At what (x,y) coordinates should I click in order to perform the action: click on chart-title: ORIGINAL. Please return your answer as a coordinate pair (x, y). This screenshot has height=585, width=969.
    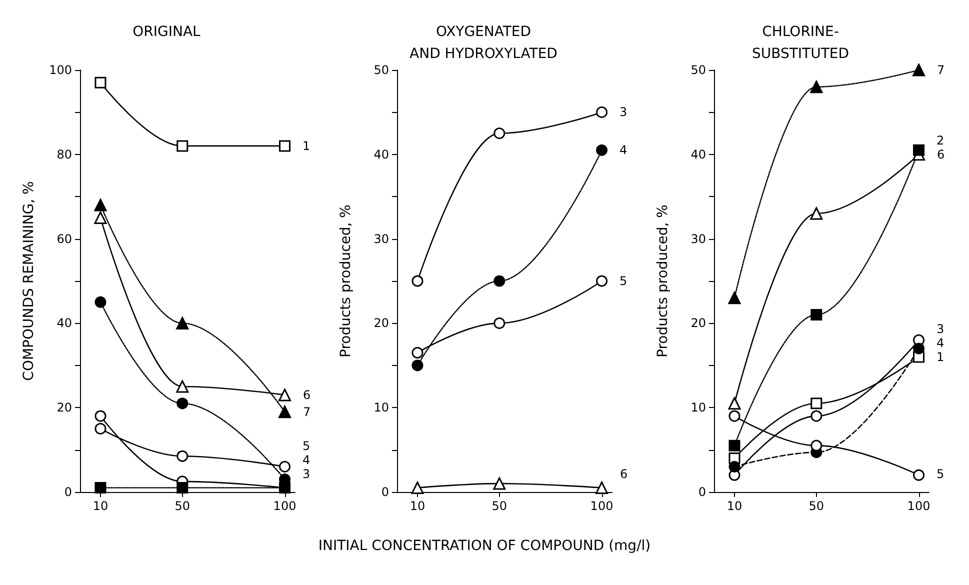
    Looking at the image, I should click on (166, 32).